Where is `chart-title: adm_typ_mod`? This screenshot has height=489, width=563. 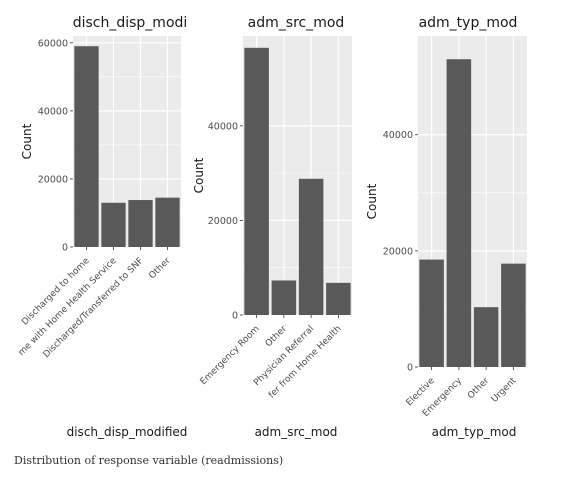 chart-title: adm_typ_mod is located at coordinates (468, 23).